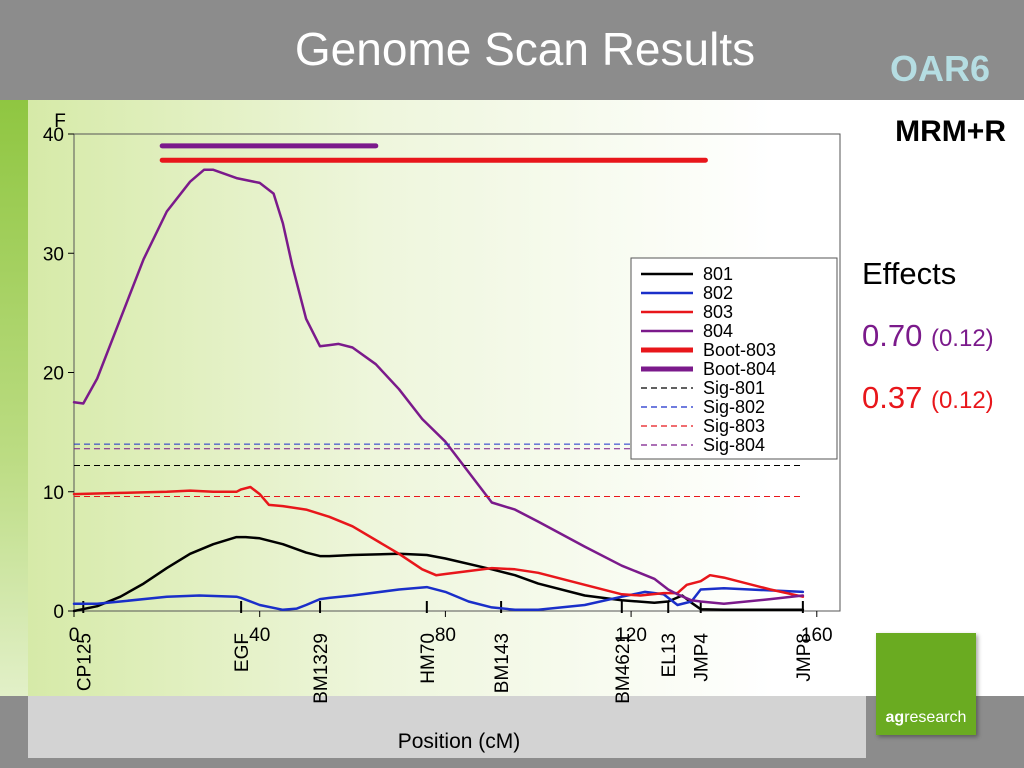  What do you see at coordinates (817, 635) in the screenshot?
I see `x-tick-label: 160` at bounding box center [817, 635].